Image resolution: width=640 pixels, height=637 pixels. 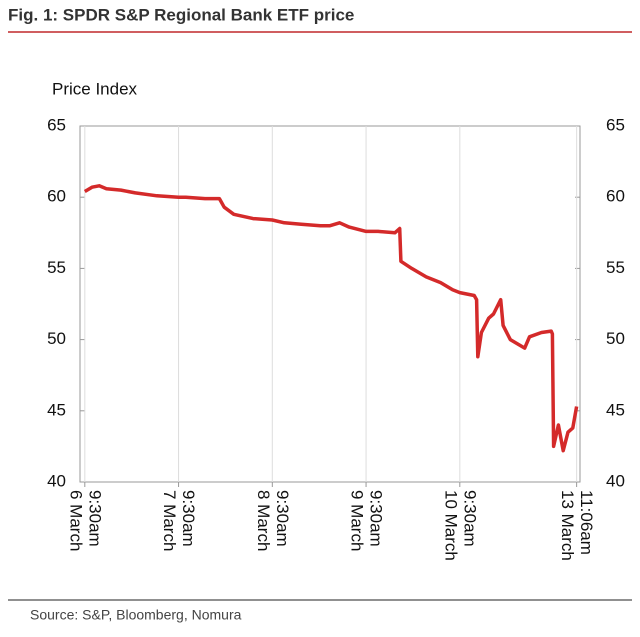 I want to click on y-tick-label: 50, so click(x=56, y=338).